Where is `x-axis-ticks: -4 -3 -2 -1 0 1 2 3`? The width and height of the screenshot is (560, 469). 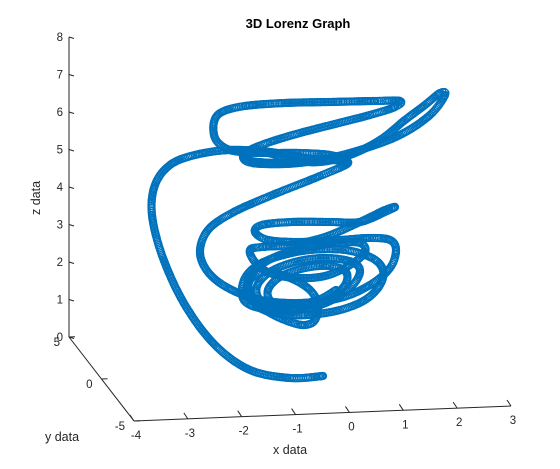 x-axis-ticks: -4 -3 -2 -1 0 1 2 3 is located at coordinates (322, 420).